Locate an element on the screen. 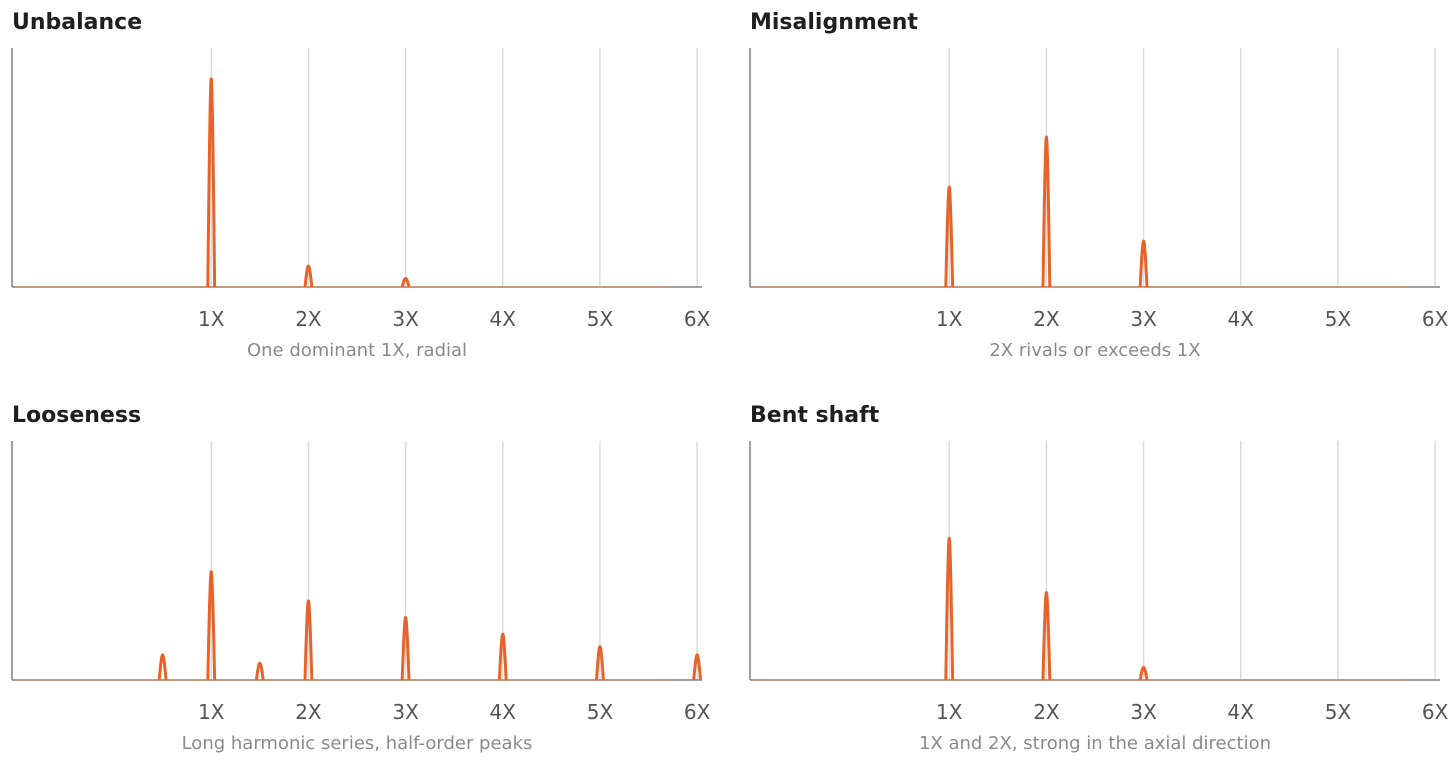  chart-caption: 2X rivals or exceeds 1X is located at coordinates (1094, 350).